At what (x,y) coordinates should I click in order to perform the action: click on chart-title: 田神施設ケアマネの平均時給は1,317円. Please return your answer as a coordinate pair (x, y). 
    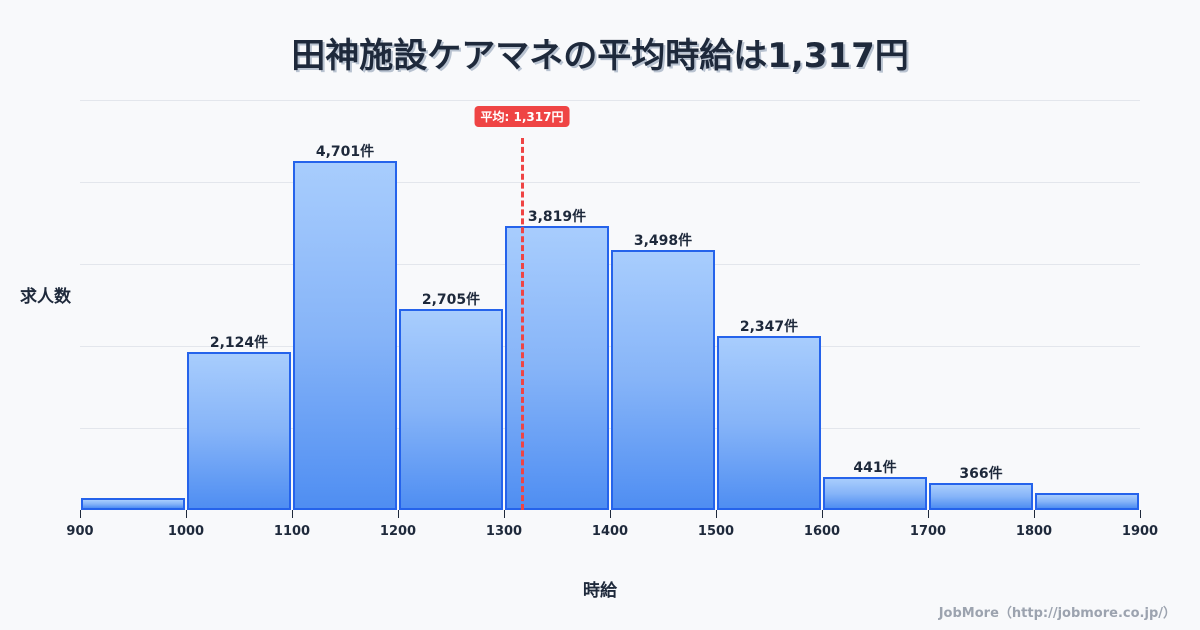
    Looking at the image, I should click on (600, 56).